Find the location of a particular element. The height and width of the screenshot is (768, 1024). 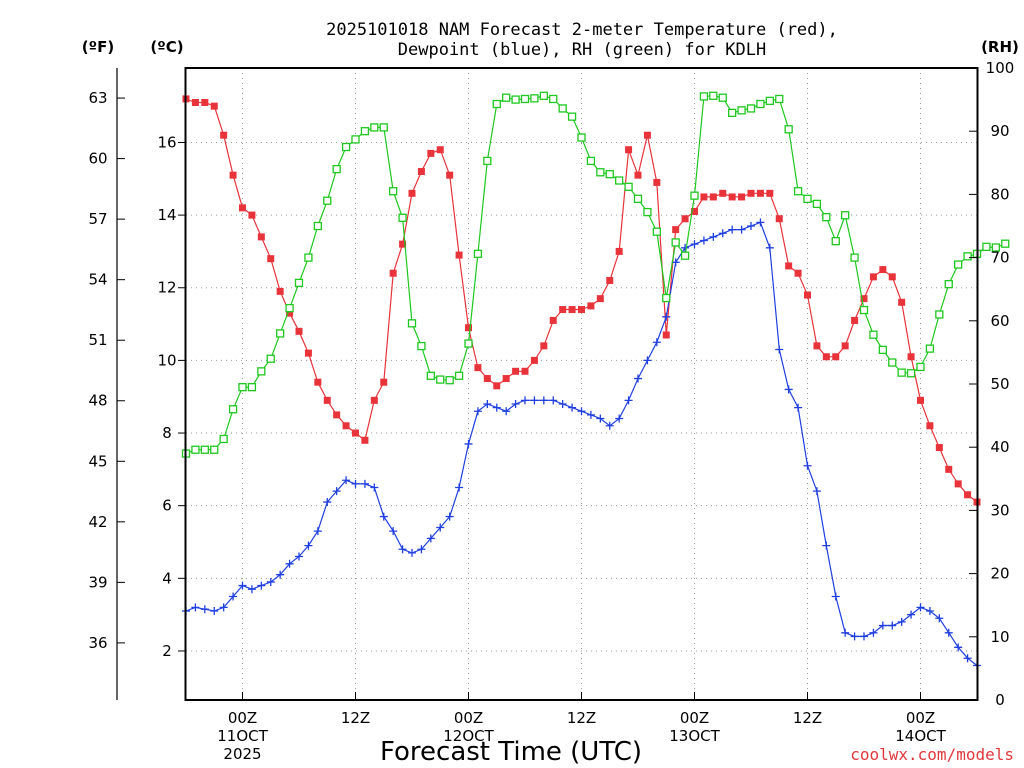

celsius-tick-label: 2 is located at coordinates (167, 651).